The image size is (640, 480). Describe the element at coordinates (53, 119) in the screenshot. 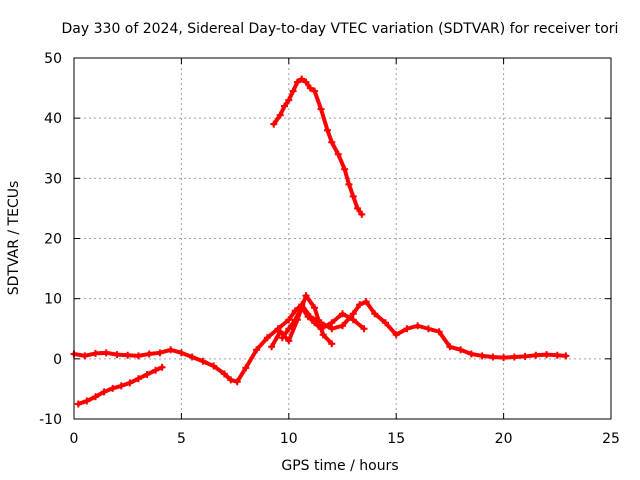

I see `y-tick-label: 40` at that location.